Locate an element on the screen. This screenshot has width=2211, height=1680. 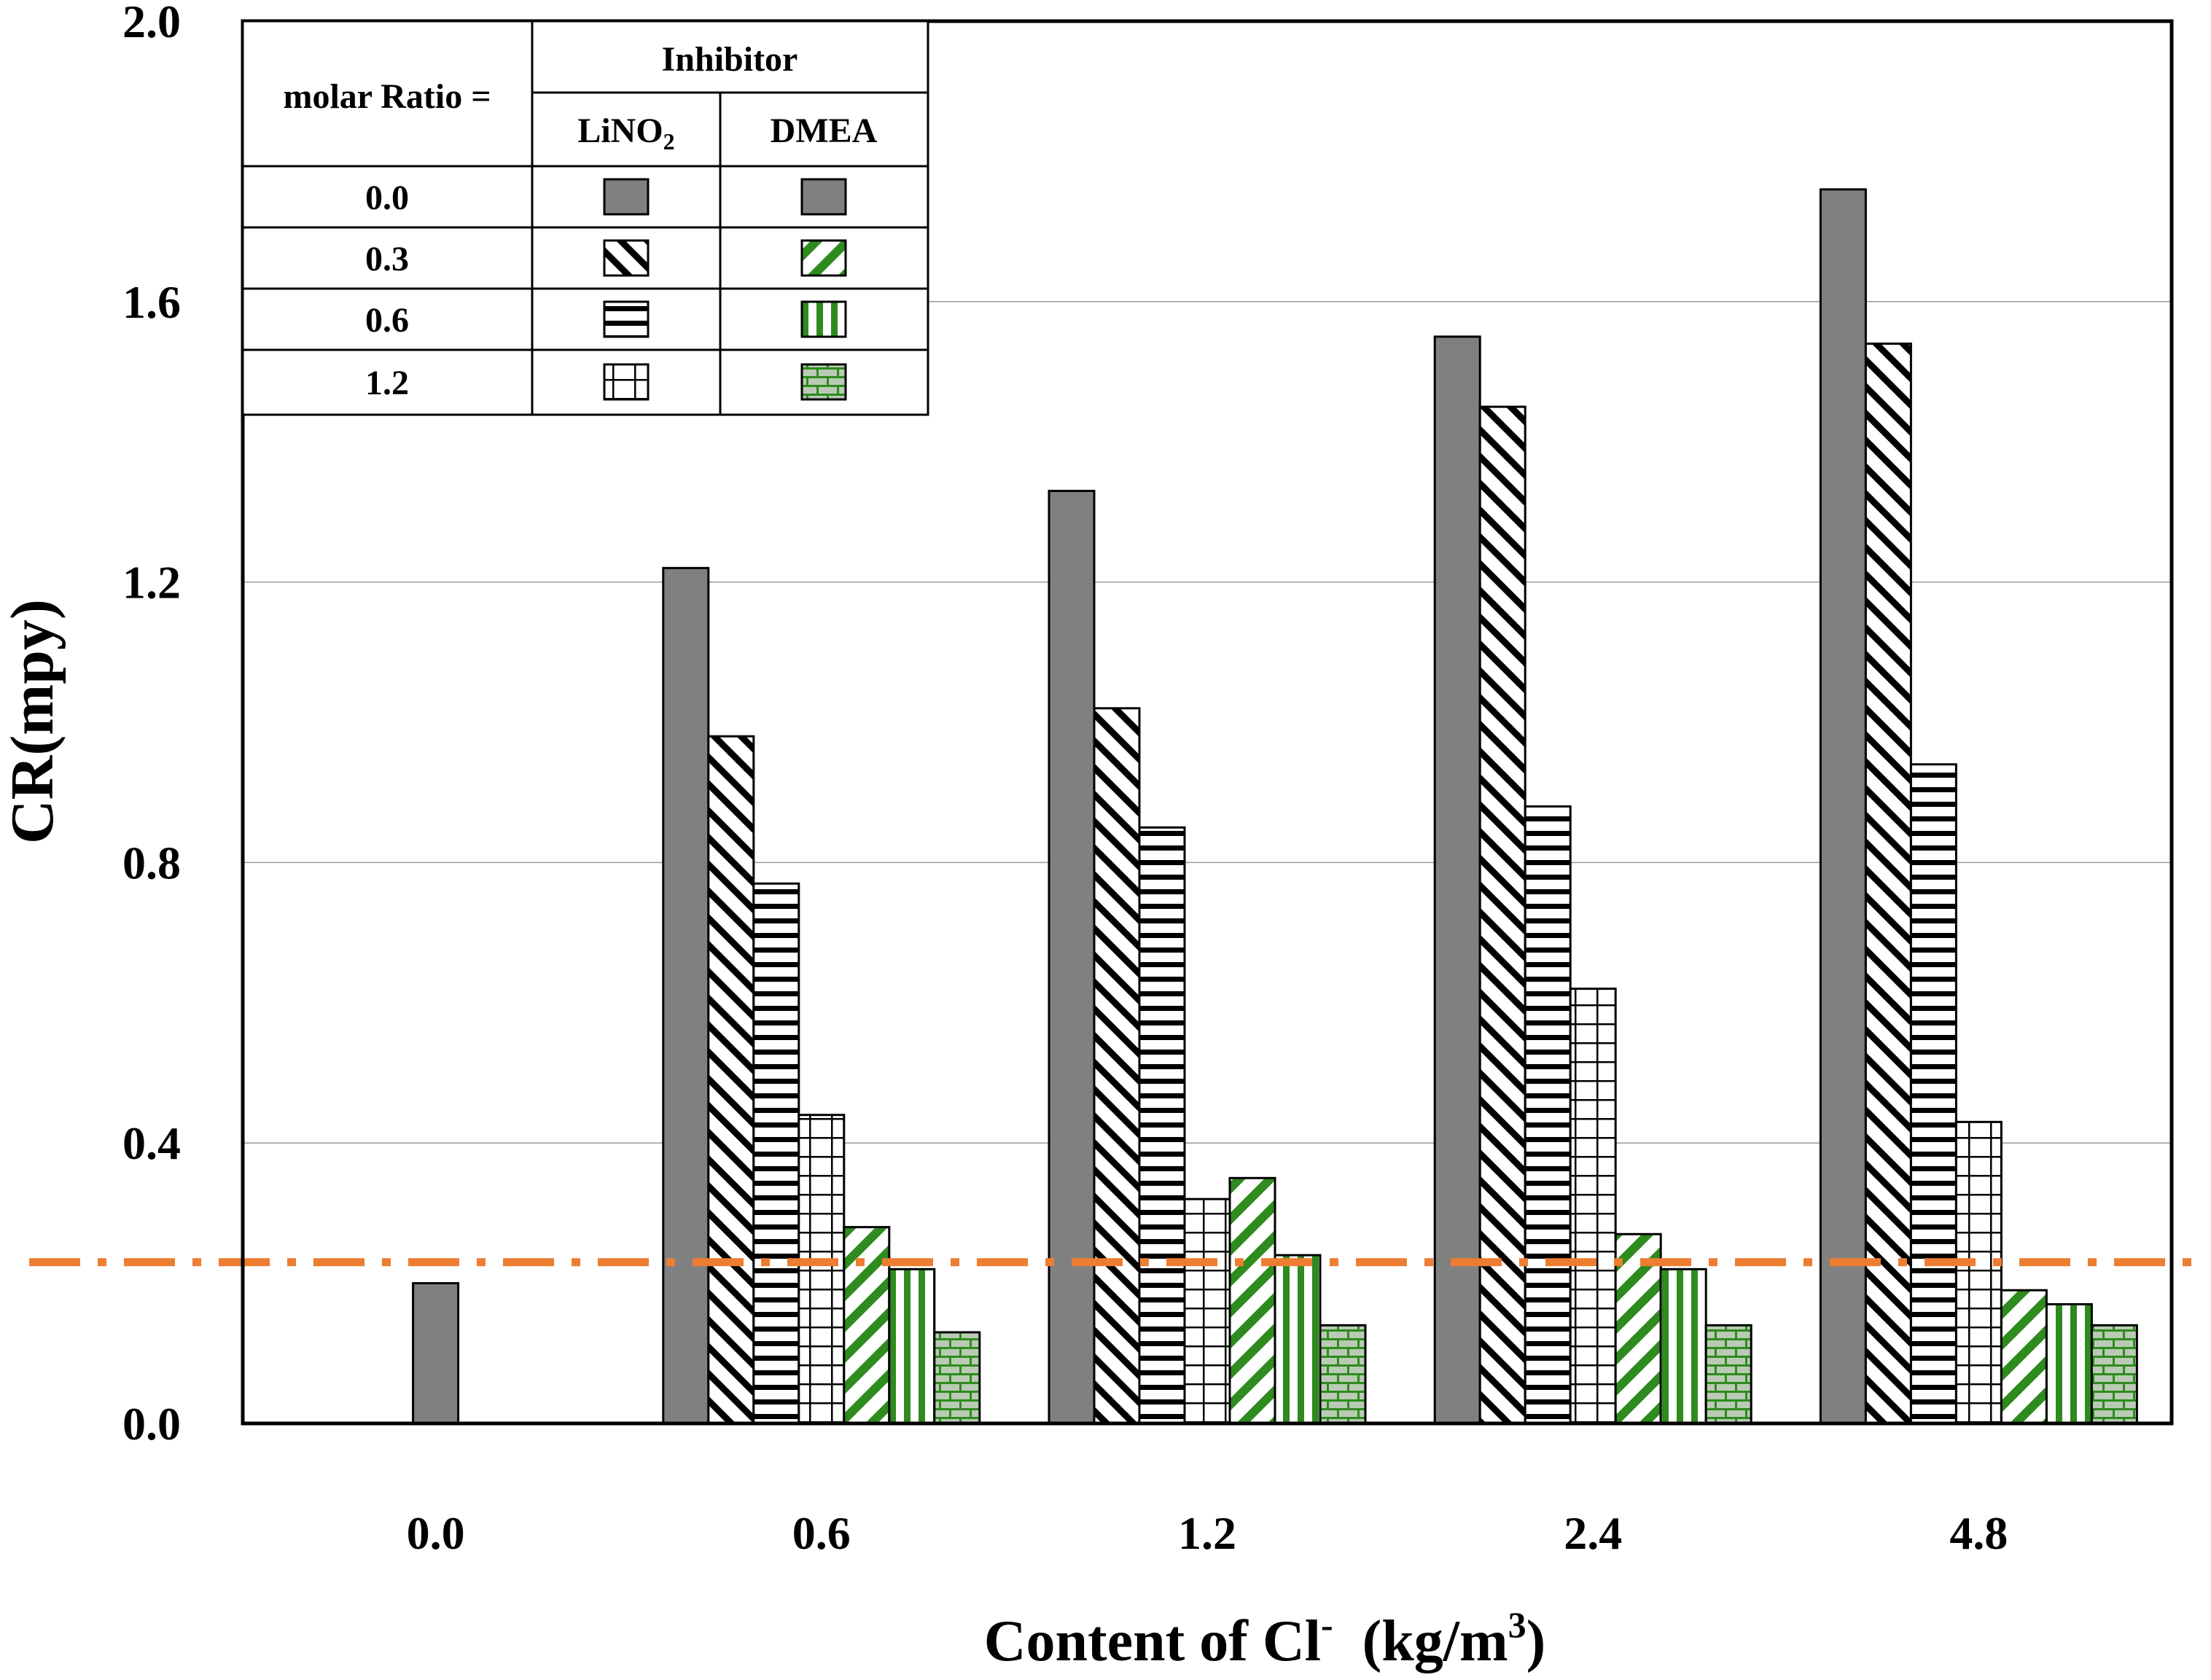
x-axis-title-unit: (kg/m is located at coordinates (1421, 1641).